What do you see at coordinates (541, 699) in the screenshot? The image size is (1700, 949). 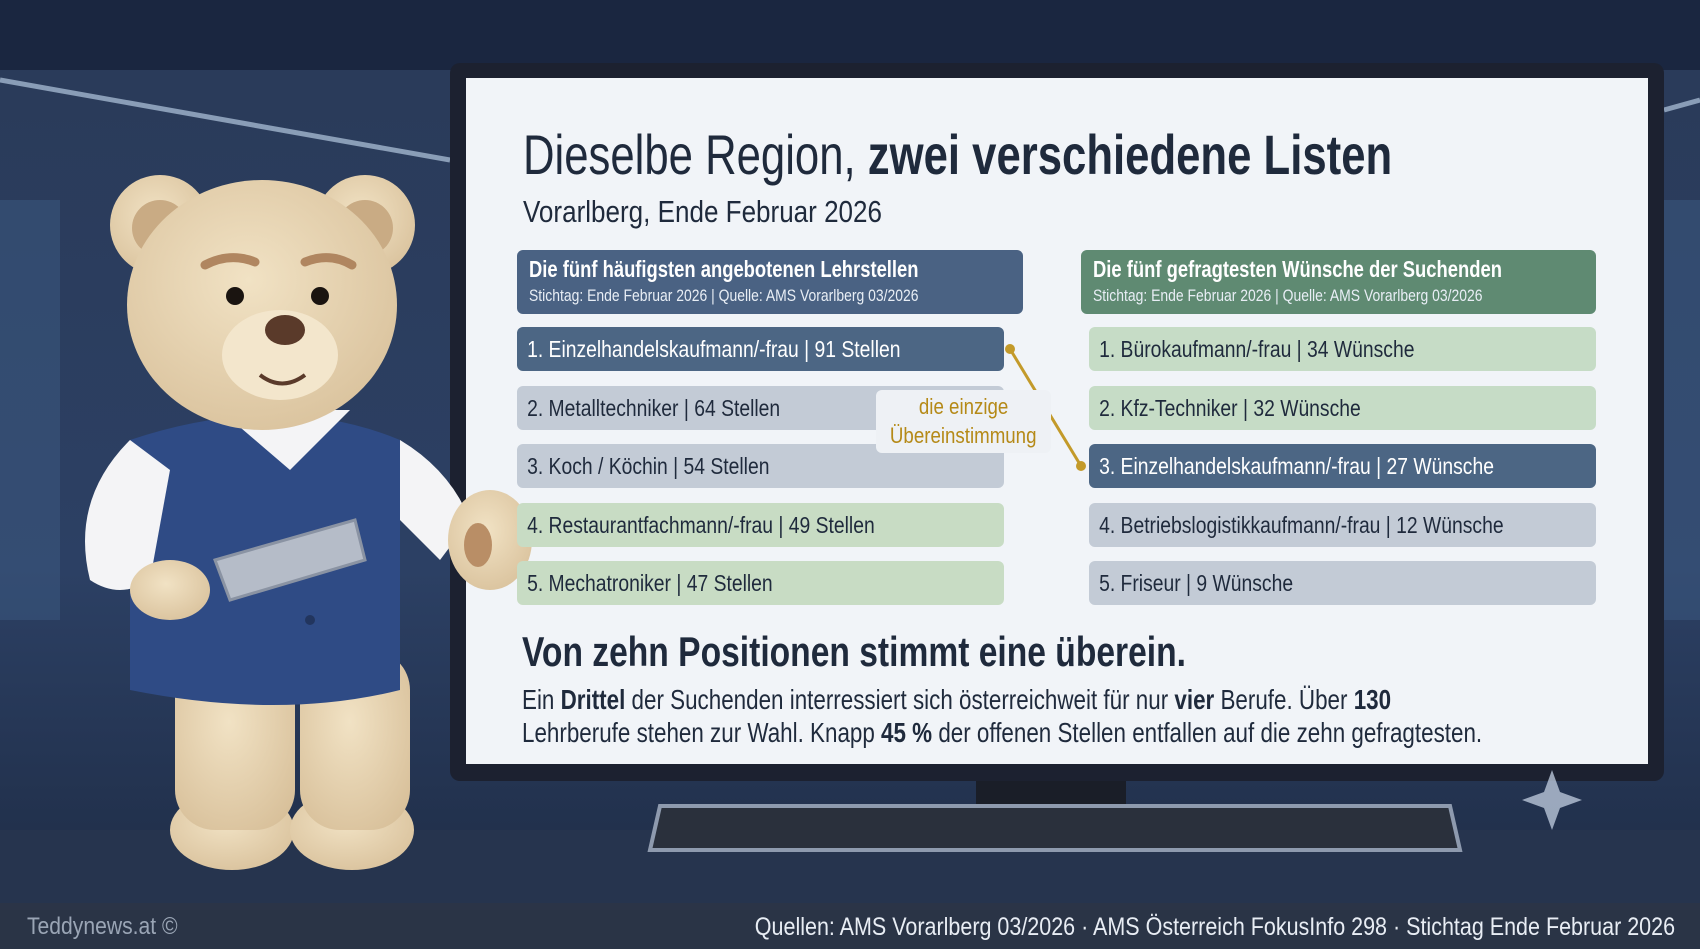 I see `text-segment: Ein` at bounding box center [541, 699].